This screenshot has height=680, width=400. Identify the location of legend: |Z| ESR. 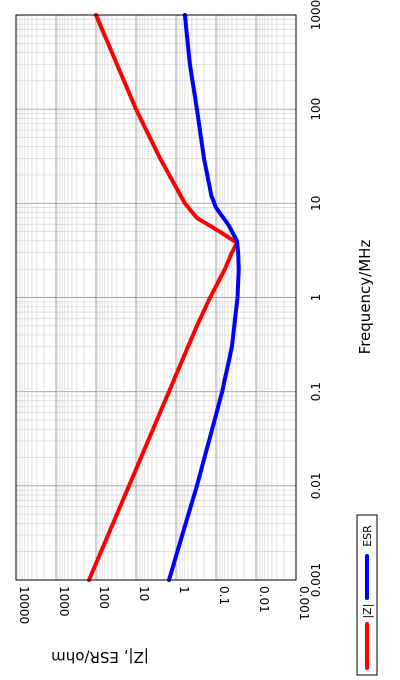
(367, 595).